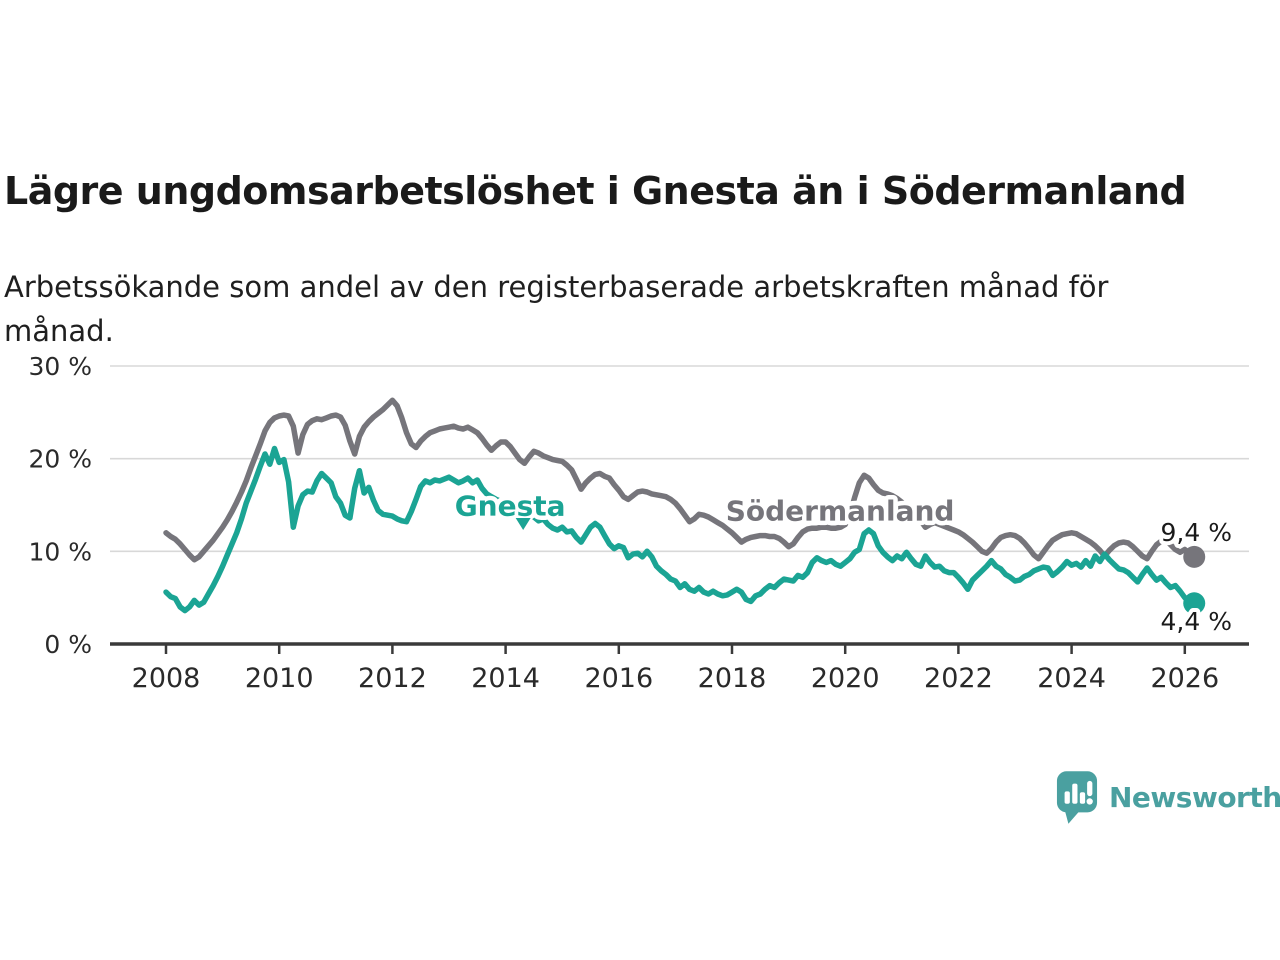 The width and height of the screenshot is (1280, 960). I want to click on x-tick-label: 2016, so click(618, 678).